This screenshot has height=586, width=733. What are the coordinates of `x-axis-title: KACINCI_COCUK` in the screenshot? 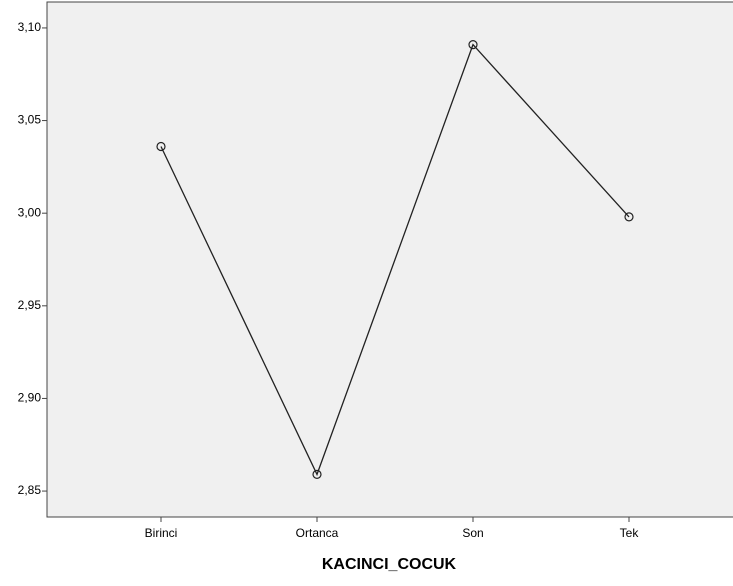 It's located at (389, 564).